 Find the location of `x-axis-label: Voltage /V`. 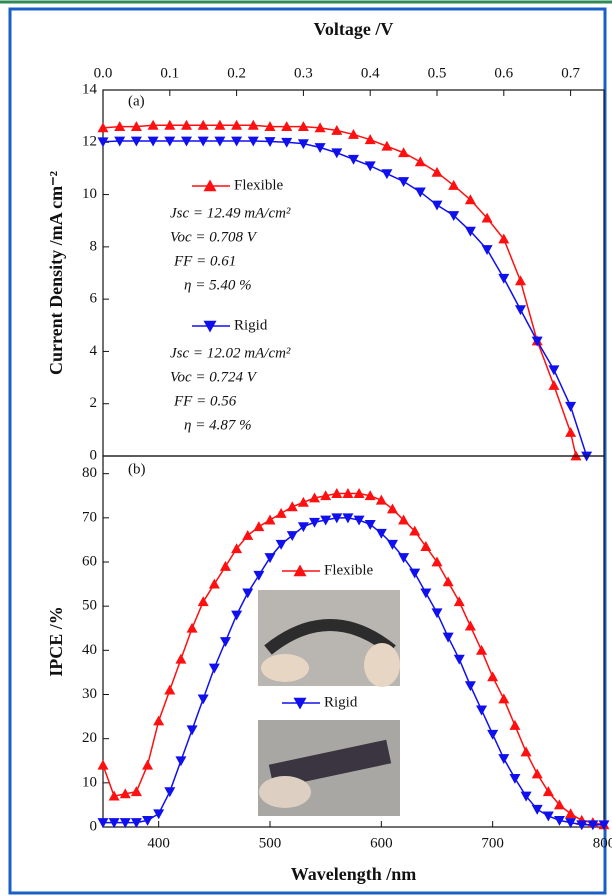

x-axis-label: Voltage /V is located at coordinates (354, 29).